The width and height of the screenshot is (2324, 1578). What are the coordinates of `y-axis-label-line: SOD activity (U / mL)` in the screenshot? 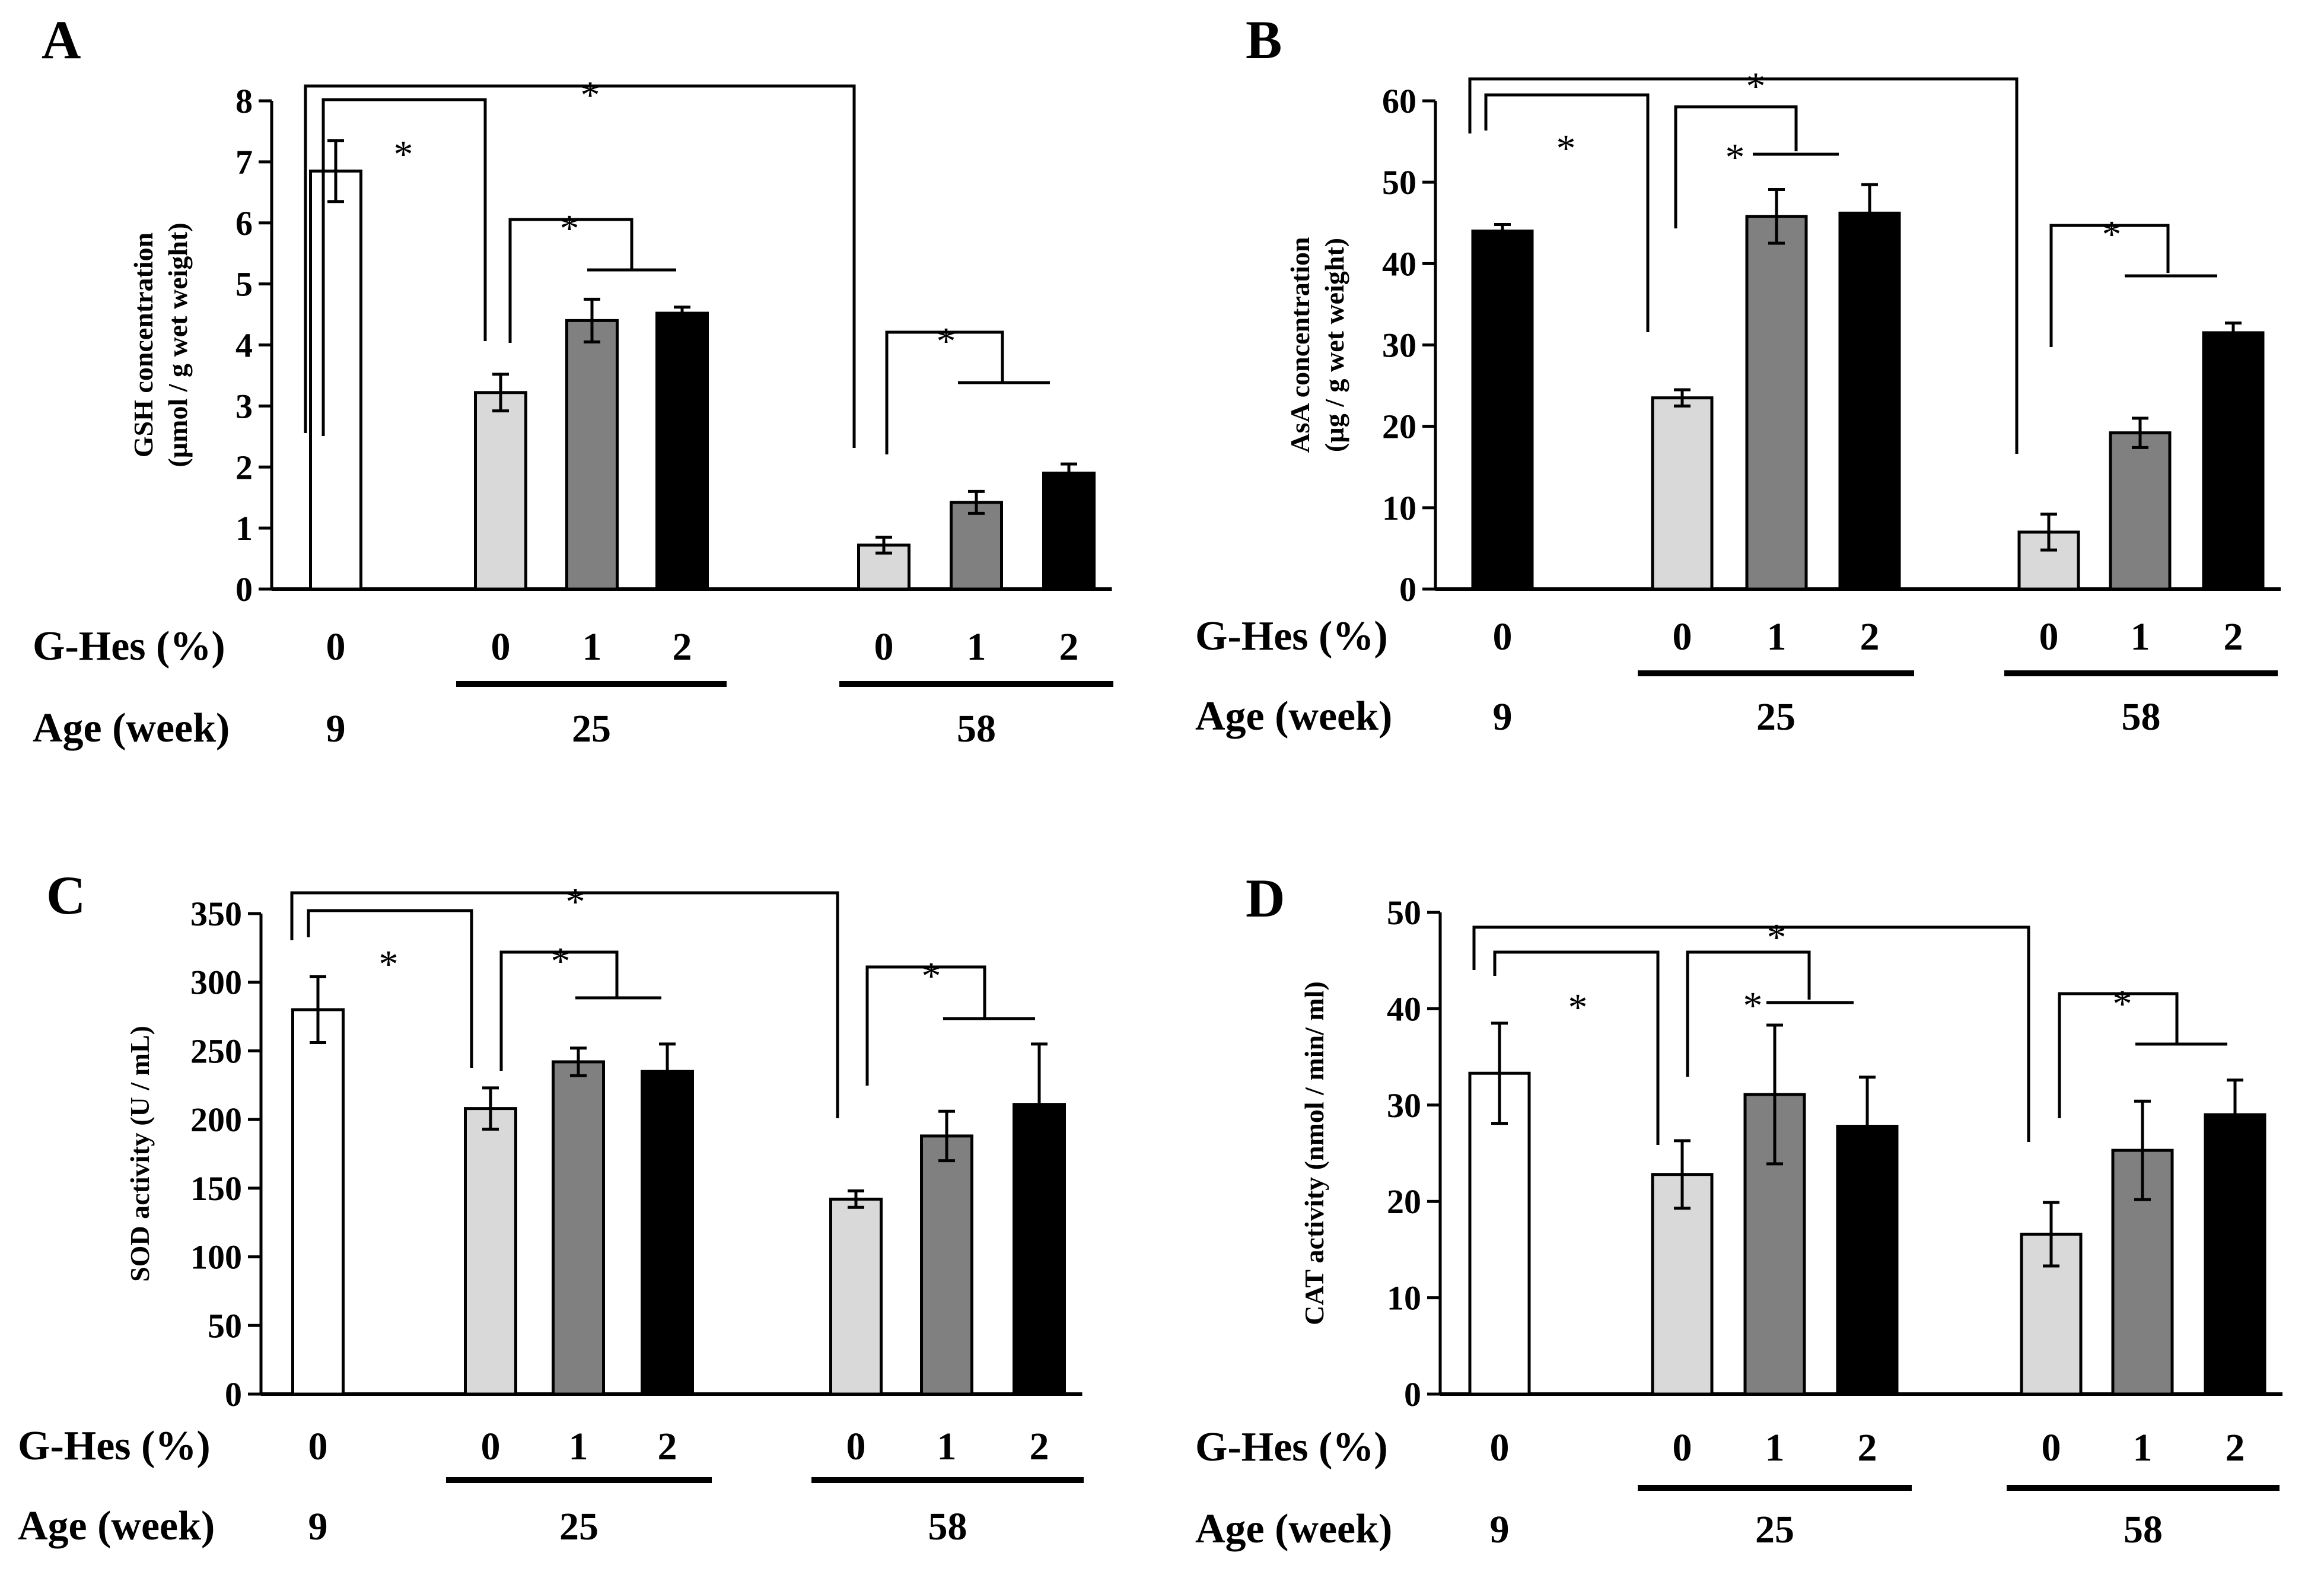 It's located at (140, 1154).